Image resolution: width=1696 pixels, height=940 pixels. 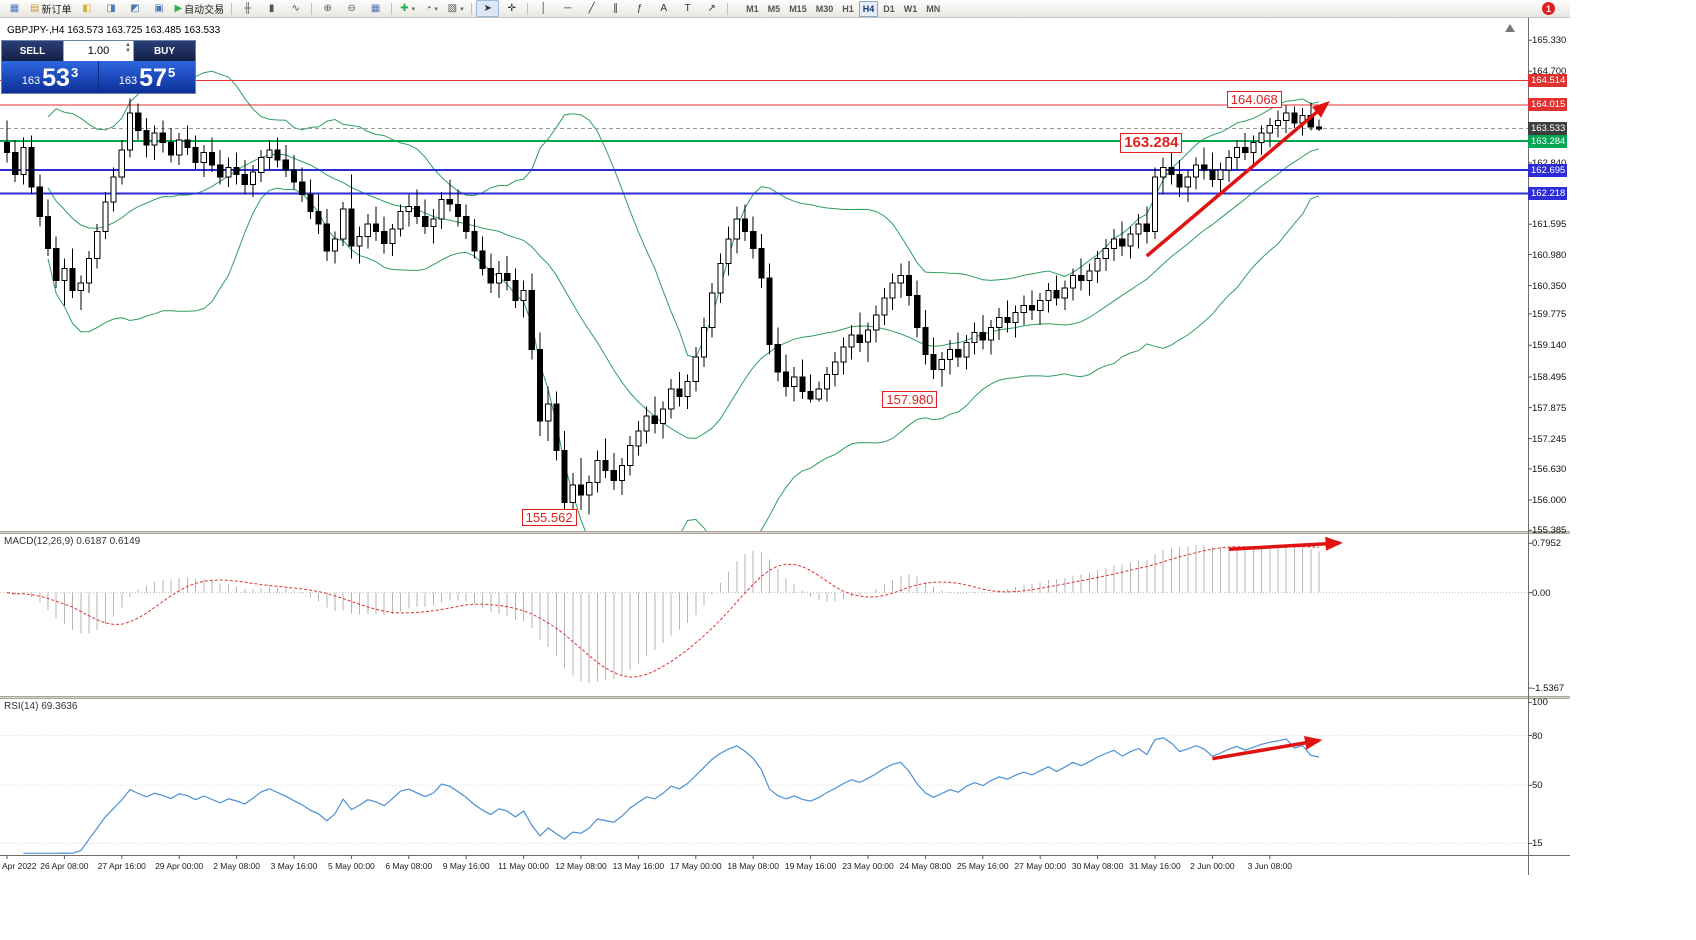 What do you see at coordinates (868, 866) in the screenshot?
I see `date-label: 23 May 00:00` at bounding box center [868, 866].